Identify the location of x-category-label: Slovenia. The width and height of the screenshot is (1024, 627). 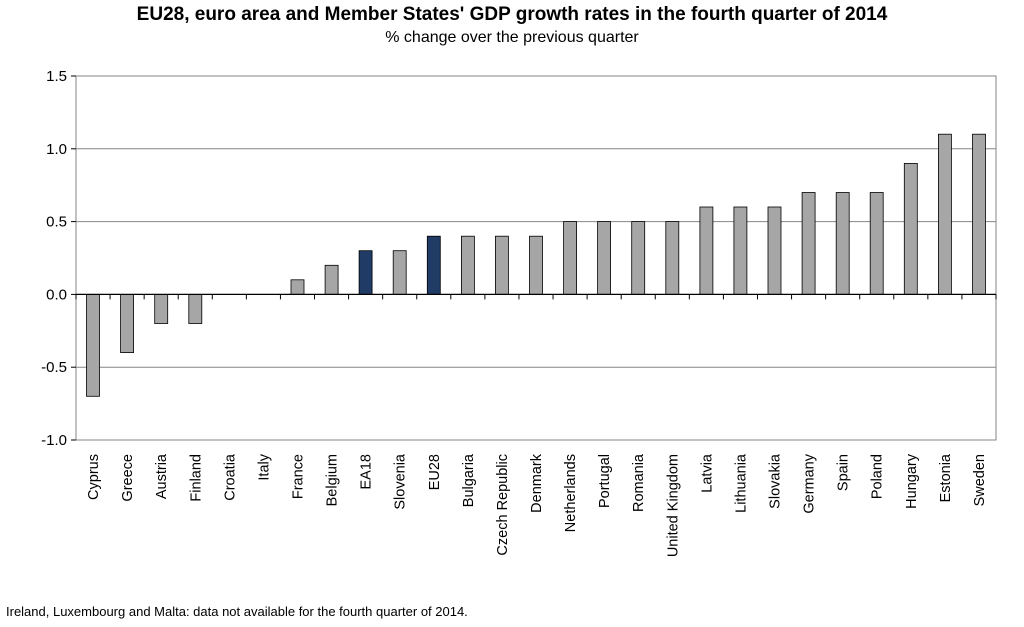
(401, 481).